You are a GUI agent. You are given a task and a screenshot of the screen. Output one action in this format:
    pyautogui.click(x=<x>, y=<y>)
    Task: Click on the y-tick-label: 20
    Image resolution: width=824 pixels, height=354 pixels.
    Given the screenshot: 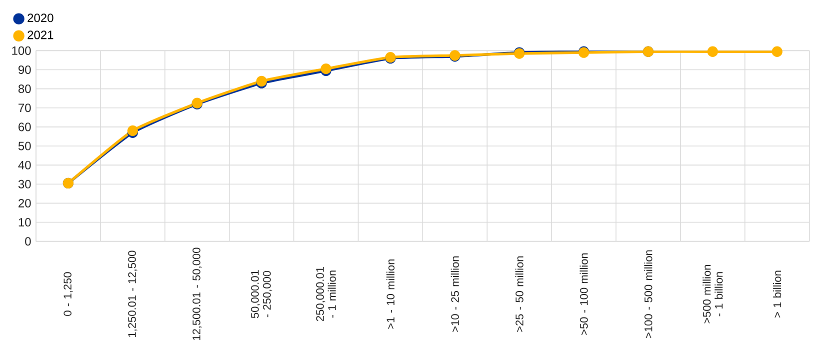 What is the action you would take?
    pyautogui.click(x=24, y=203)
    